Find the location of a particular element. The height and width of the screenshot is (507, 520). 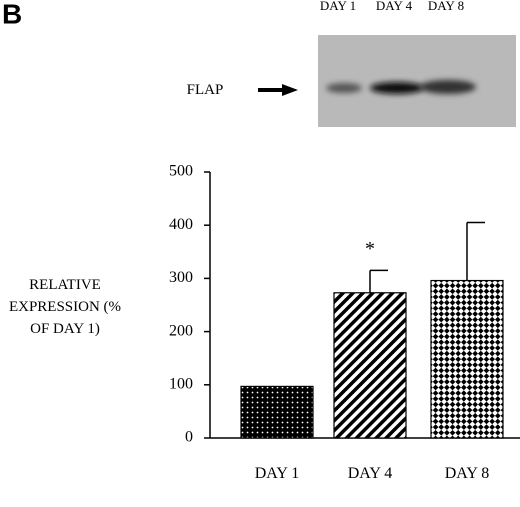

blot-lane-label: DAY 4 is located at coordinates (394, 6).